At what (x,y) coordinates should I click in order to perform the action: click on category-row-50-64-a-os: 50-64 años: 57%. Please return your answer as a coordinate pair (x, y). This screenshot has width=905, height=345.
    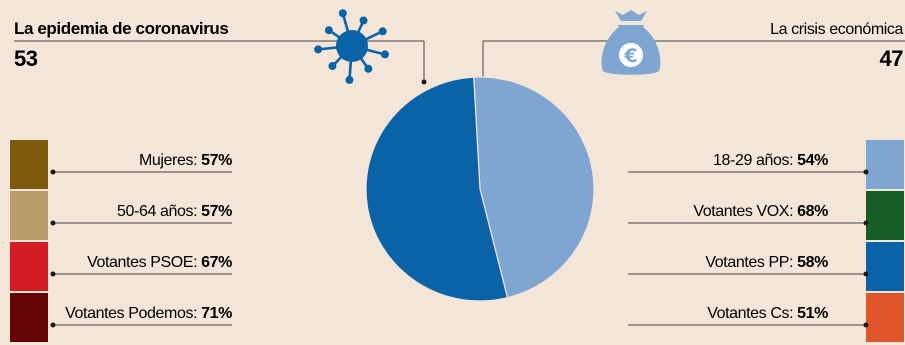
    Looking at the image, I should click on (121, 215).